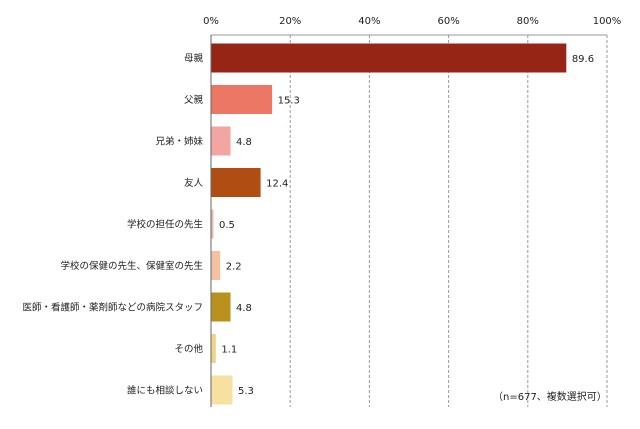 This screenshot has width=640, height=429. Describe the element at coordinates (246, 391) in the screenshot. I see `data-label: 5.3` at that location.